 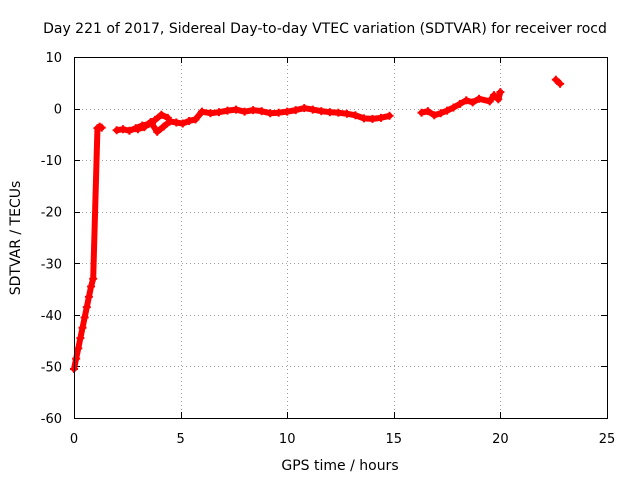 What do you see at coordinates (16, 238) in the screenshot?
I see `y-axis-label: SDTVAR / TECUs` at bounding box center [16, 238].